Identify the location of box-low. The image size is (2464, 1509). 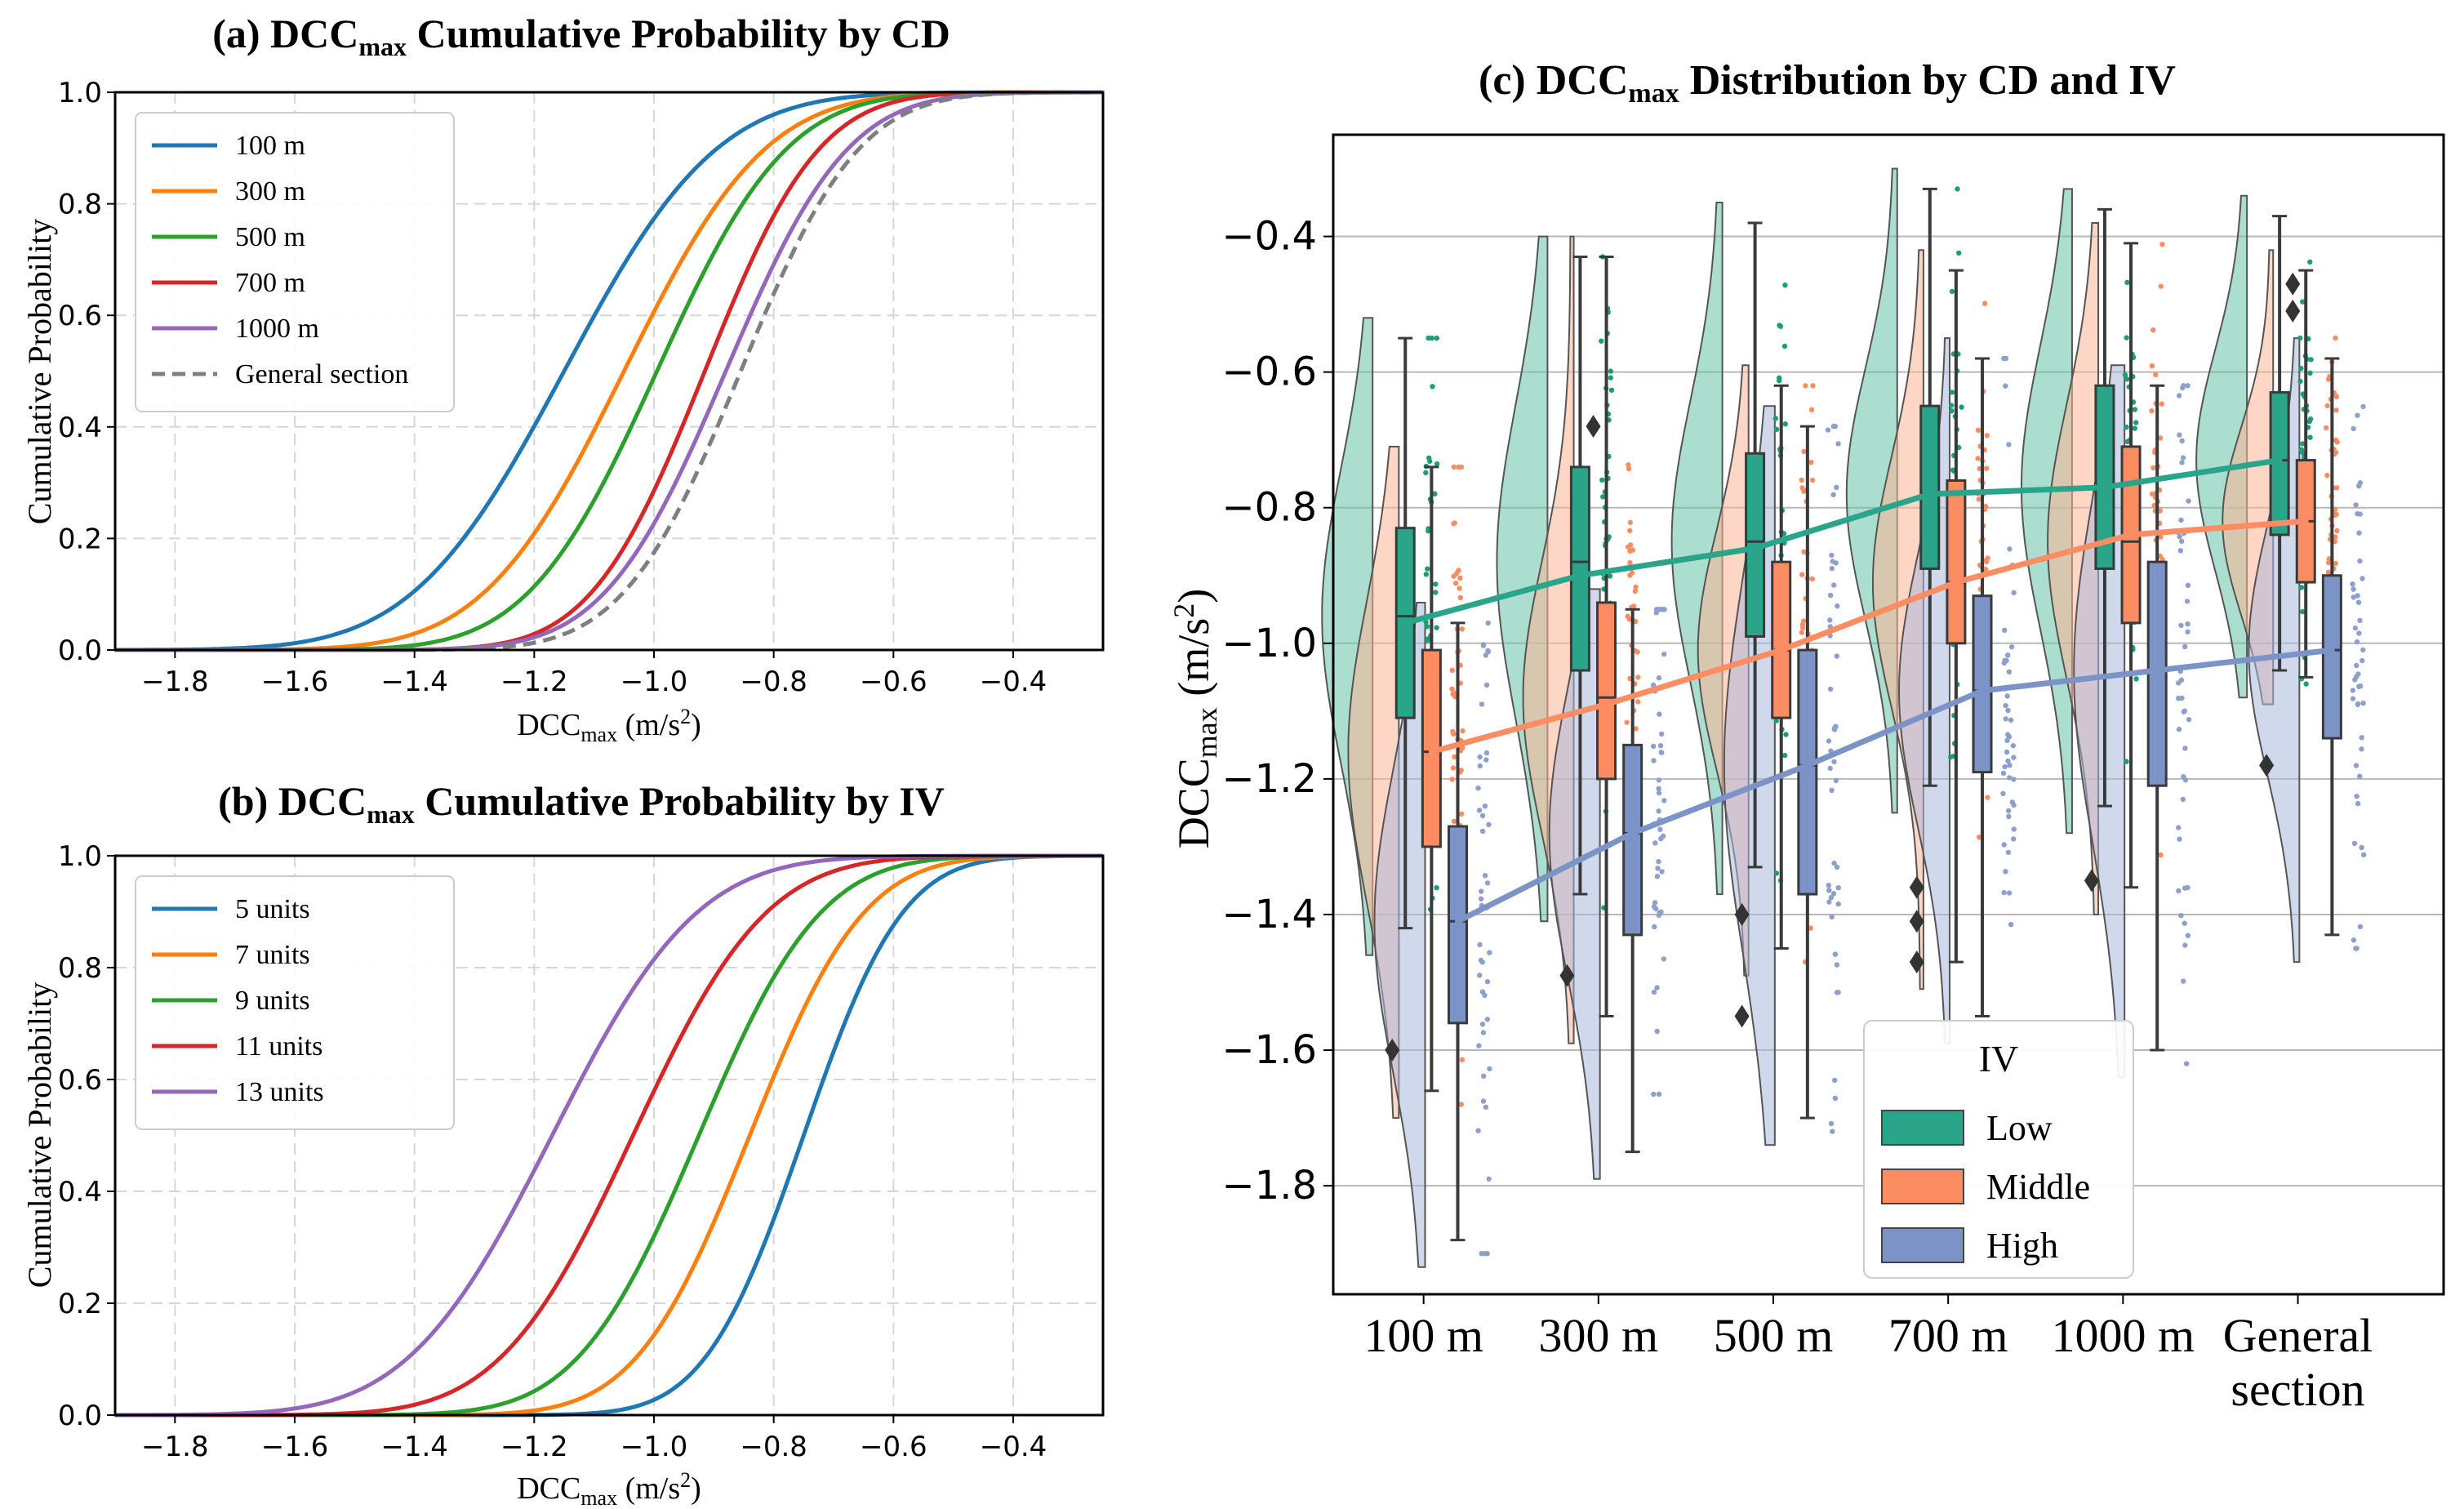
(1930, 487).